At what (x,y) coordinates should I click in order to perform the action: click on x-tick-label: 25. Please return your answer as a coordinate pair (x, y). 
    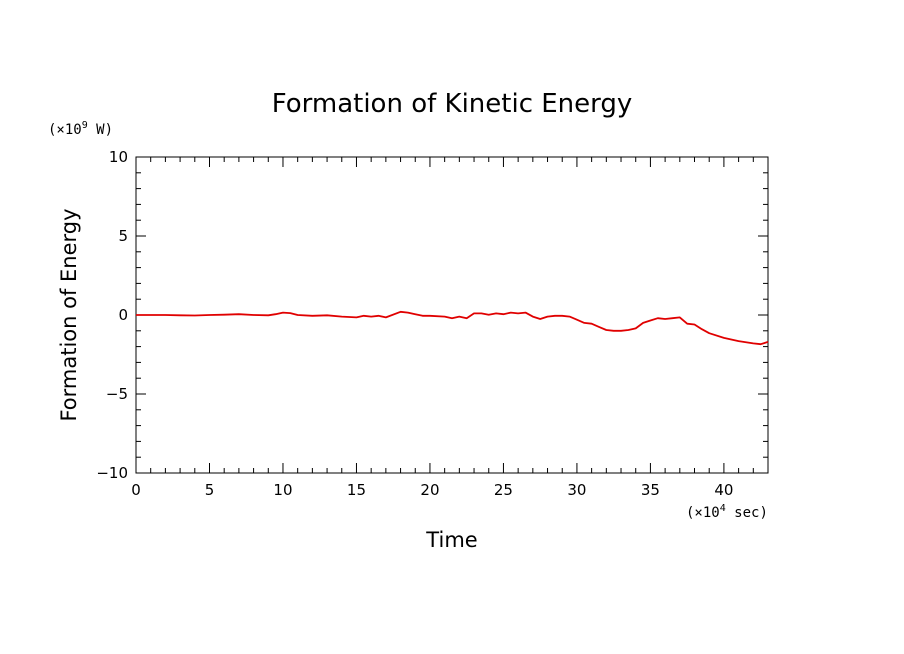
    Looking at the image, I should click on (503, 490).